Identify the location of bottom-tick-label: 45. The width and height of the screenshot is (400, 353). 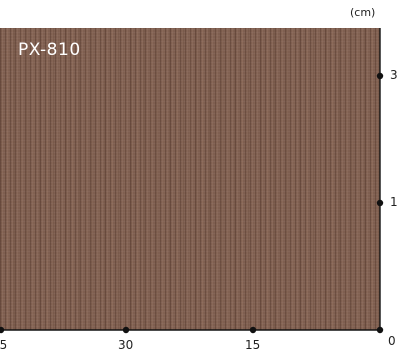
(4, 345).